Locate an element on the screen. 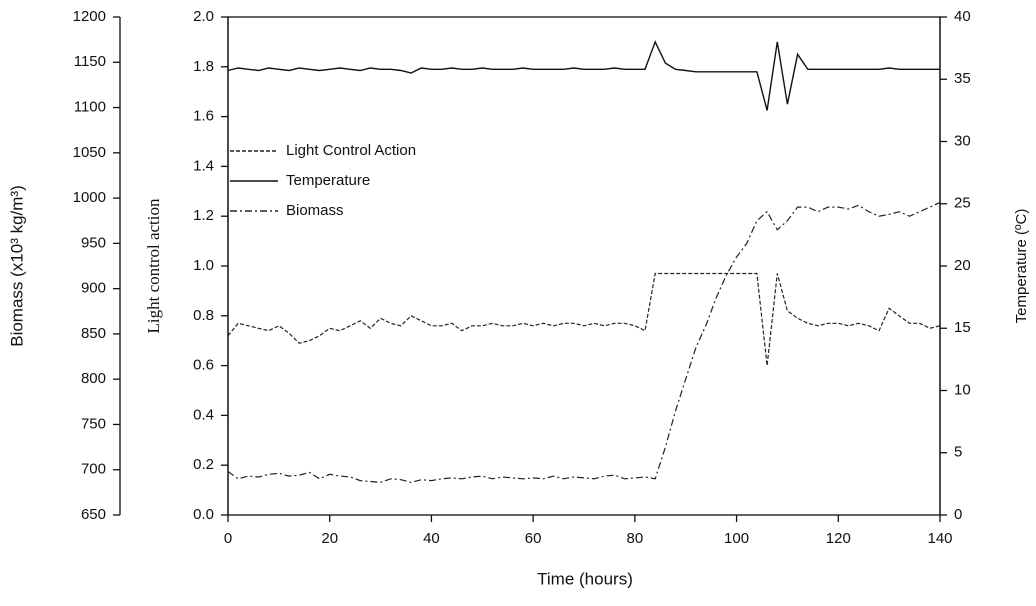 Image resolution: width=1036 pixels, height=606 pixels. y-tick-label: 0.4 is located at coordinates (203, 414).